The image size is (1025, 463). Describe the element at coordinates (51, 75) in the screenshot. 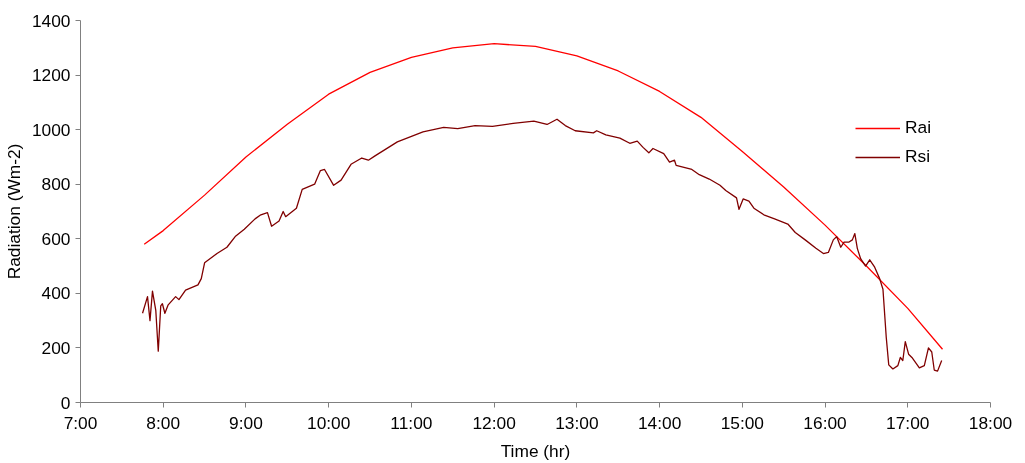

I see `y-tick-label: 1200` at that location.